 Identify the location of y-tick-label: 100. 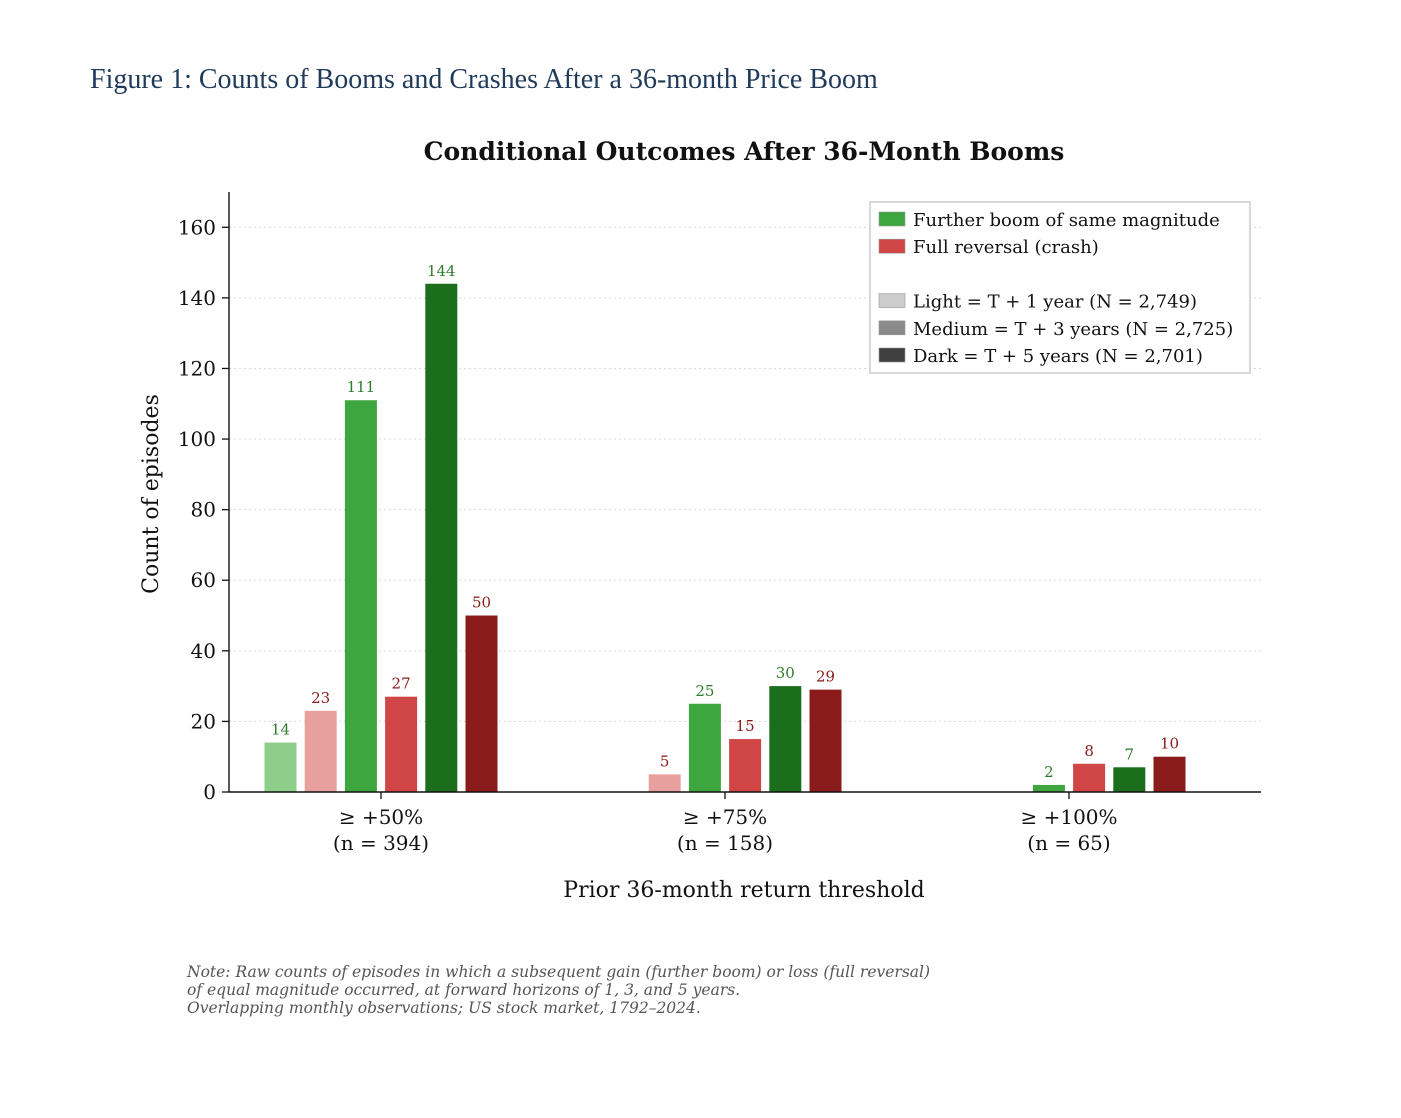
(197, 439).